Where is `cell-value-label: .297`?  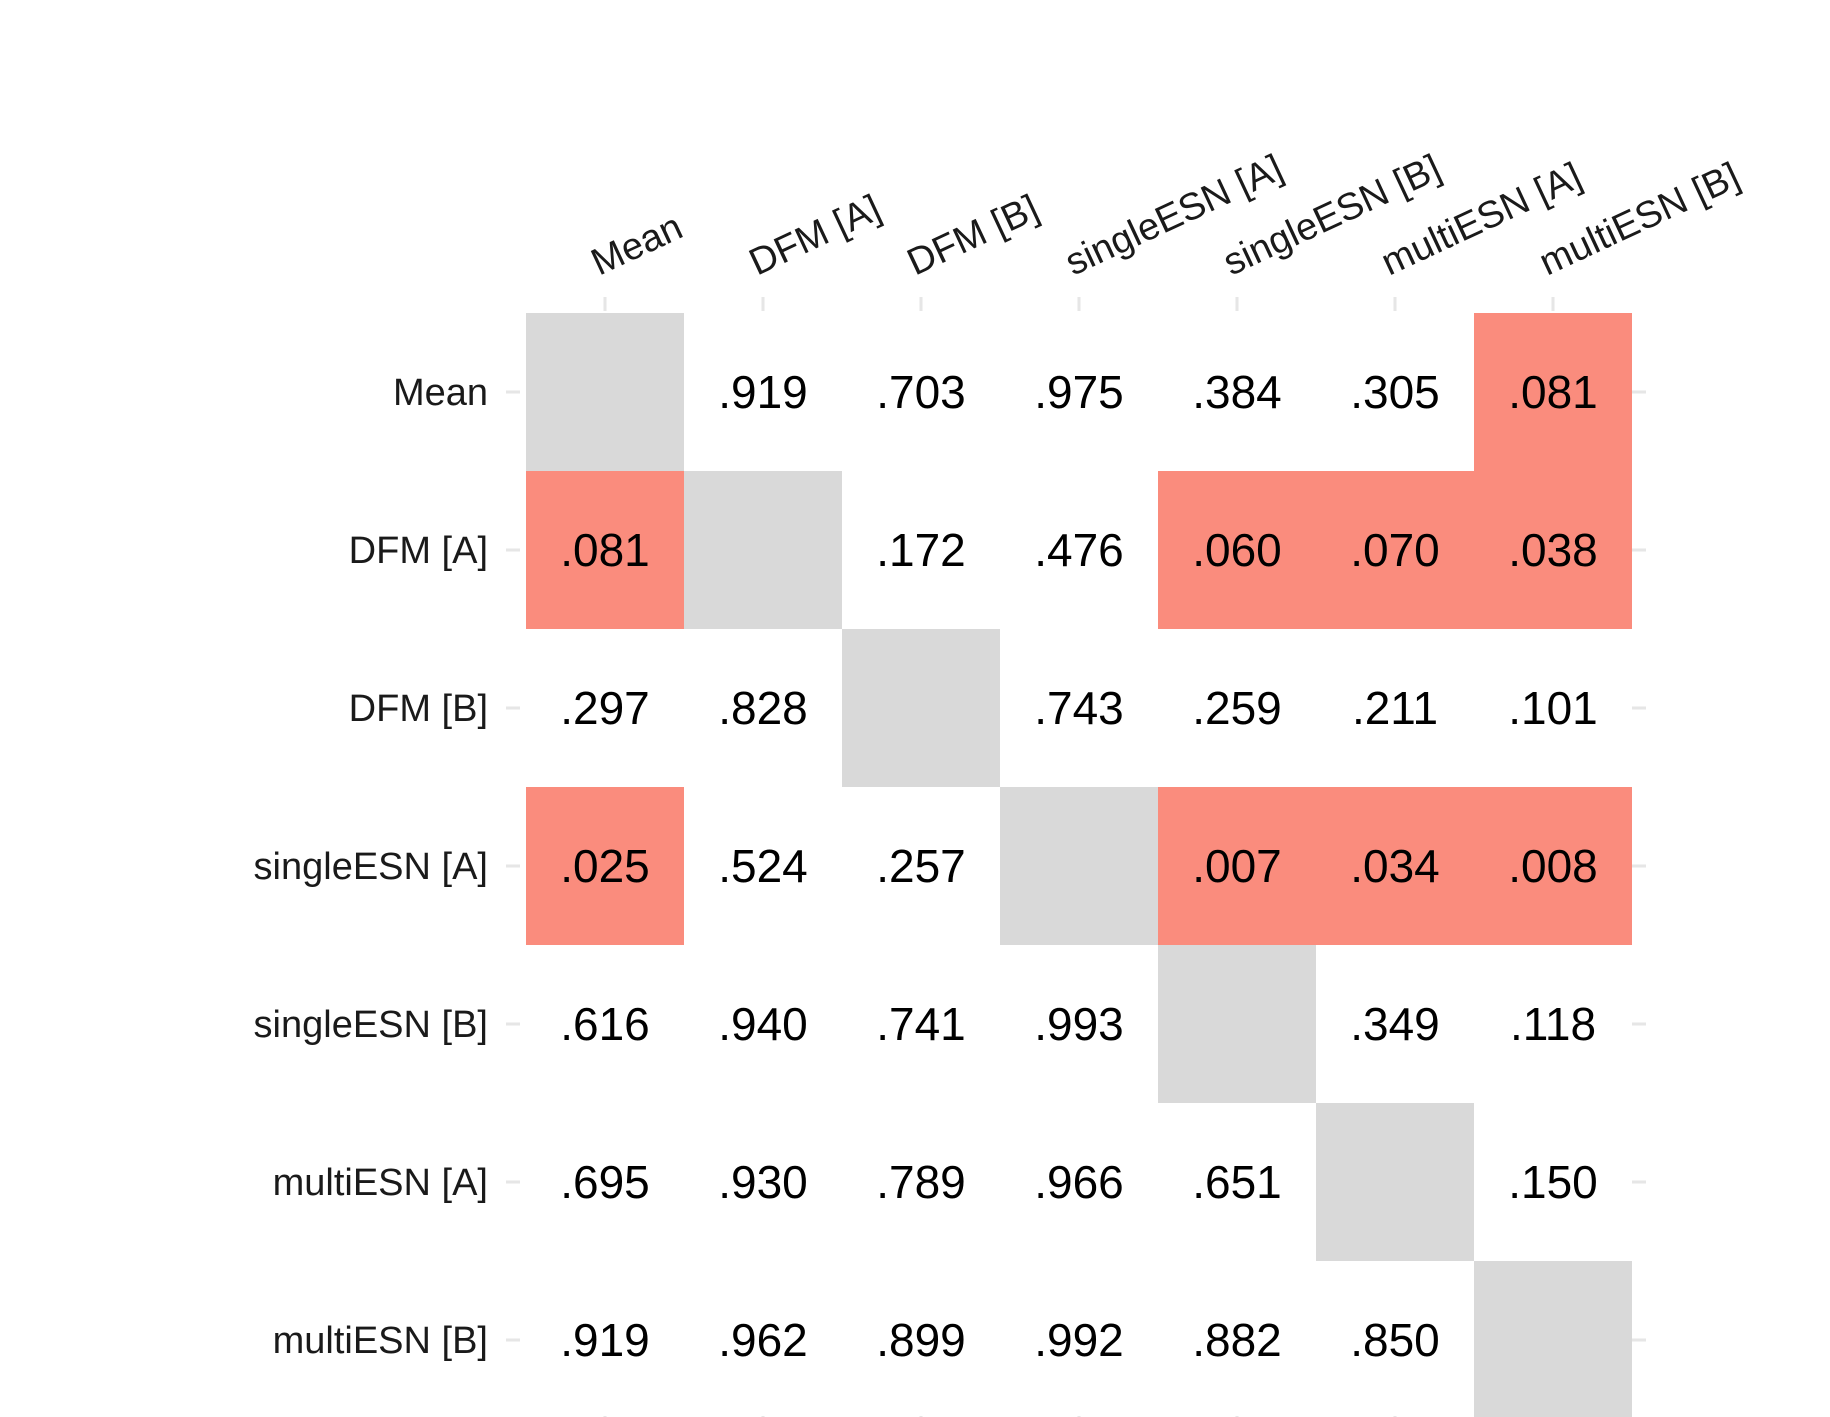
cell-value-label: .297 is located at coordinates (605, 708).